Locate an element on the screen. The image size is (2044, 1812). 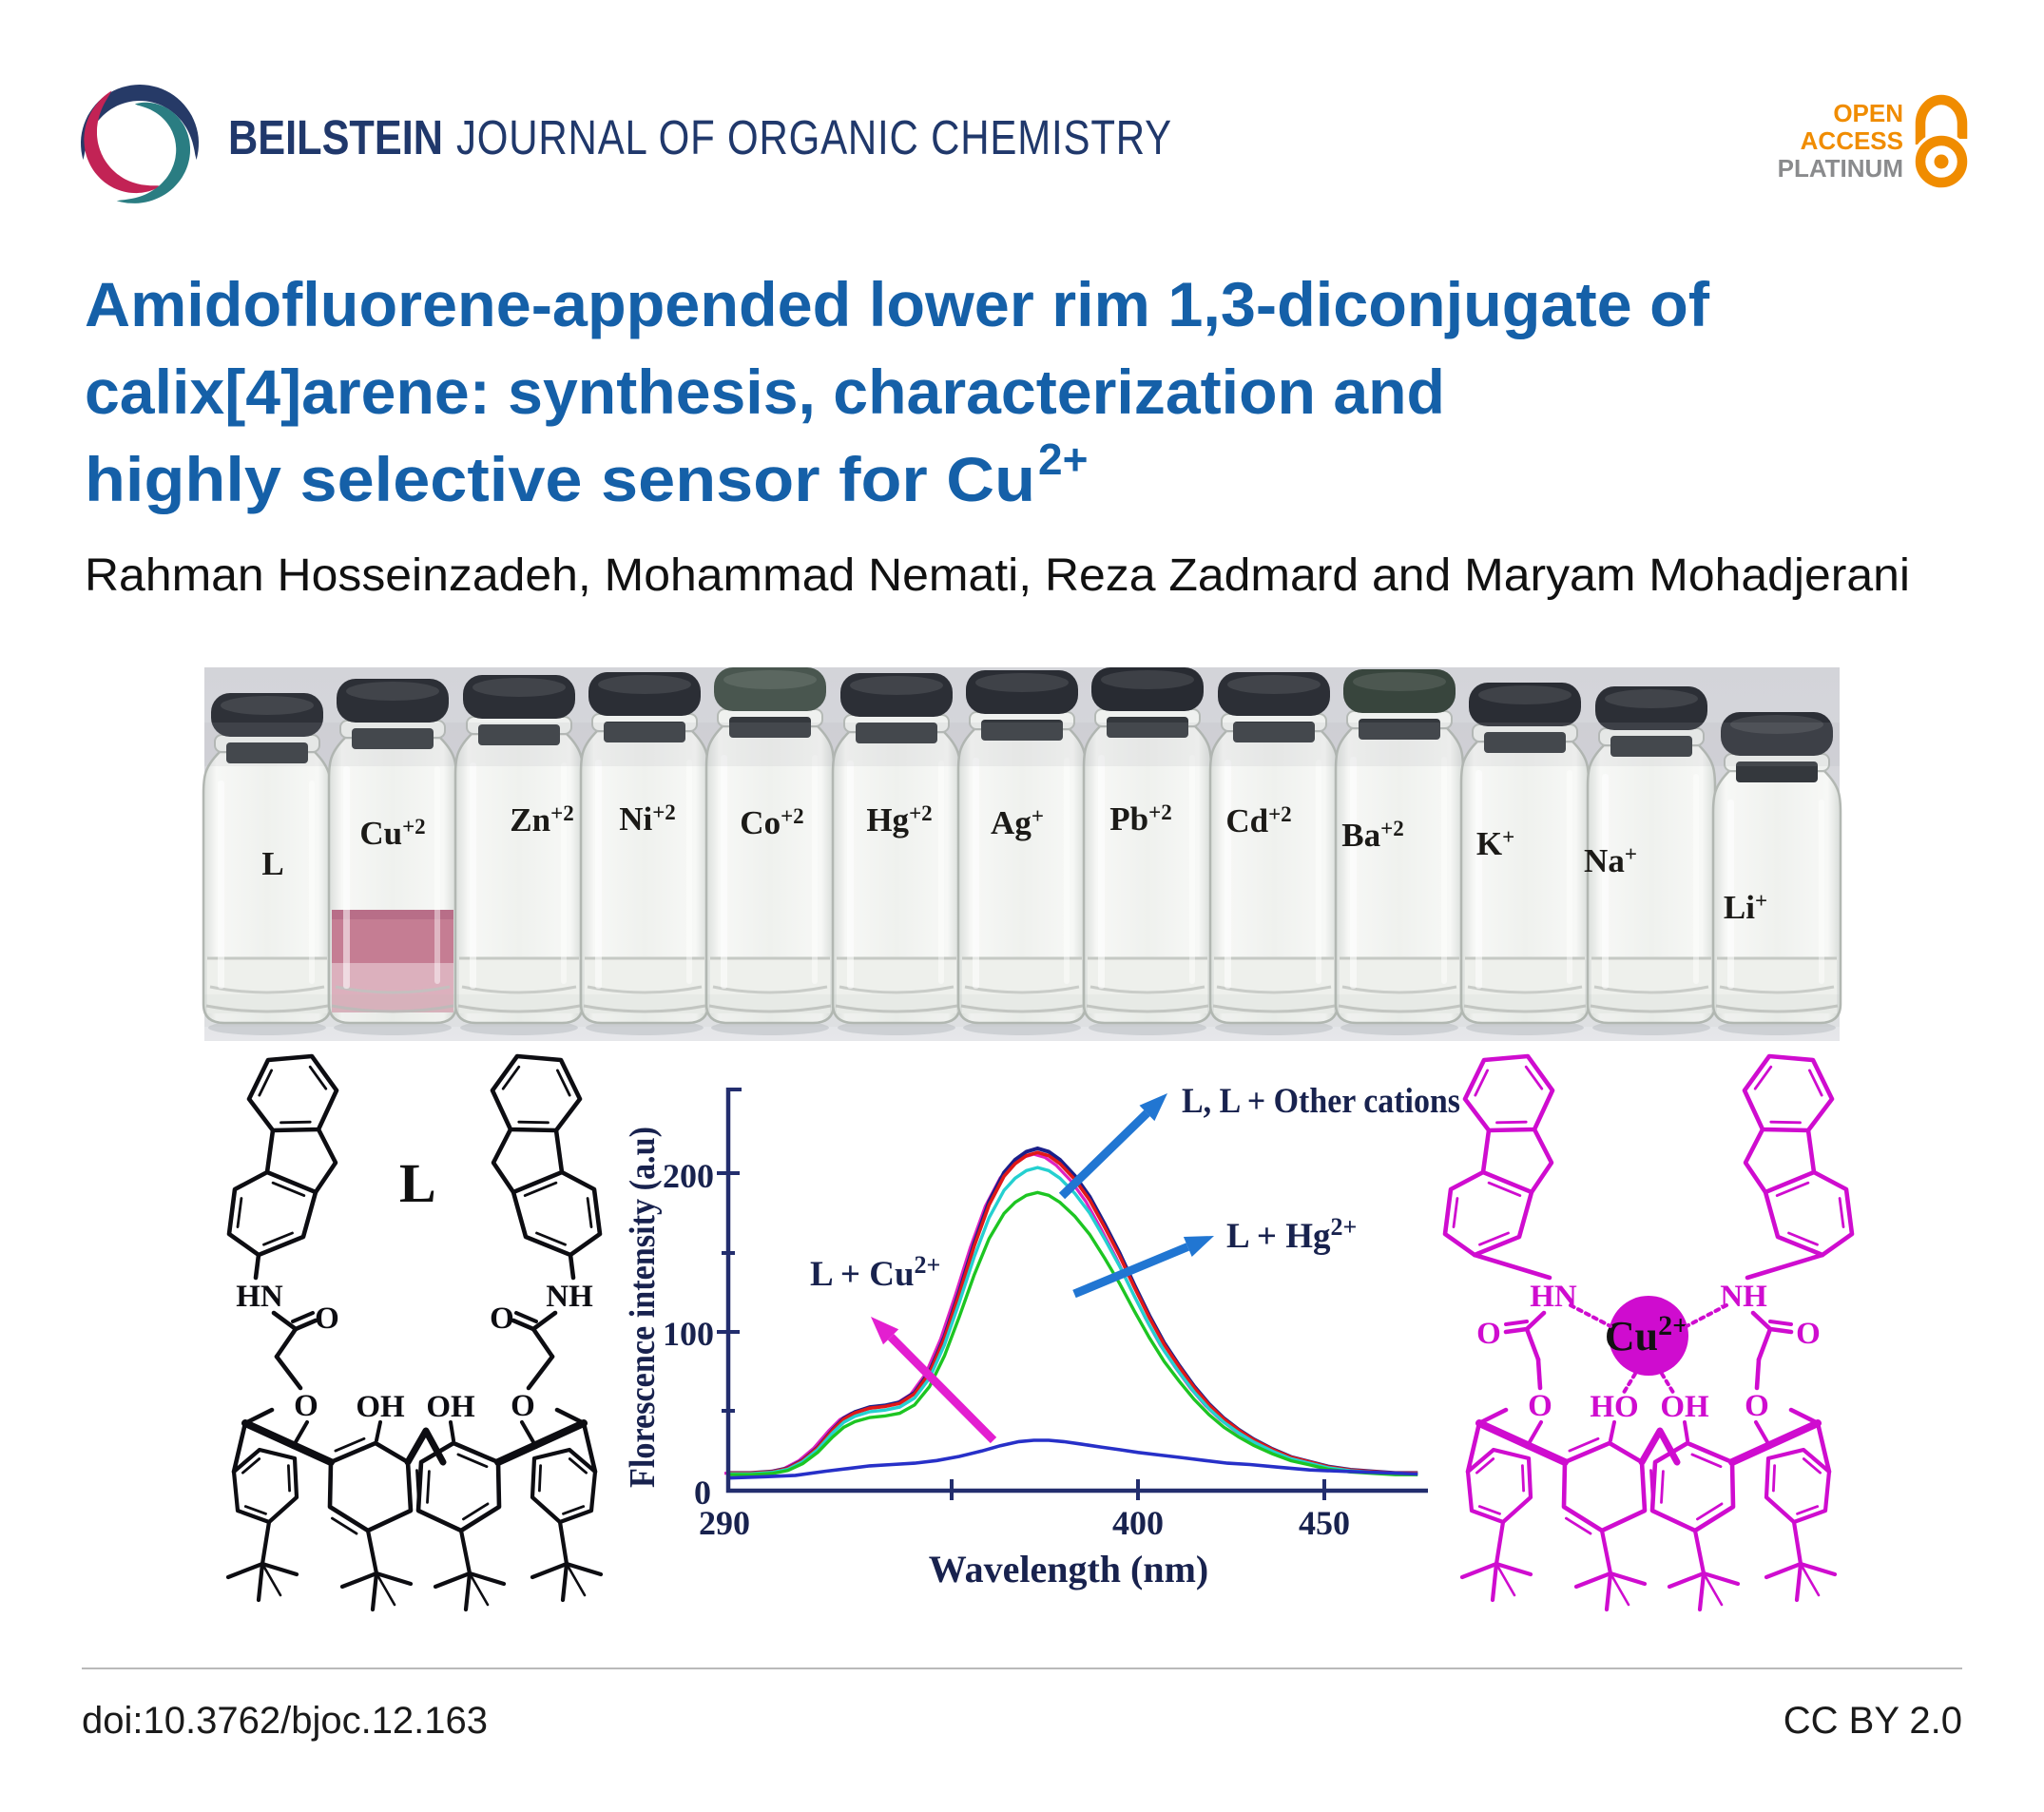
svg-text: Pb+2 is located at coordinates (1140, 819).